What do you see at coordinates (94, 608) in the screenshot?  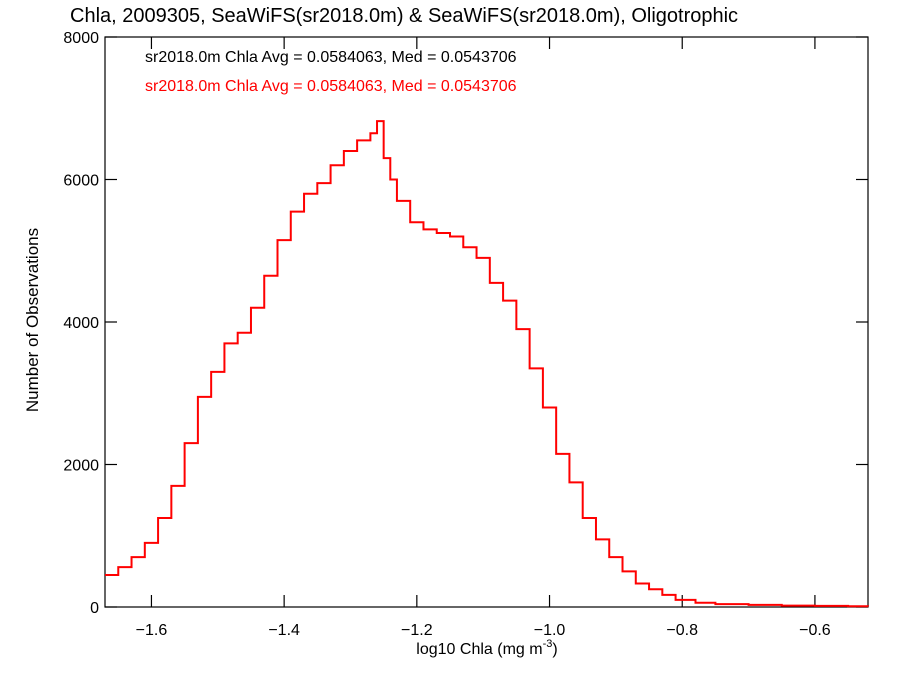 I see `y-tick-label: 0` at bounding box center [94, 608].